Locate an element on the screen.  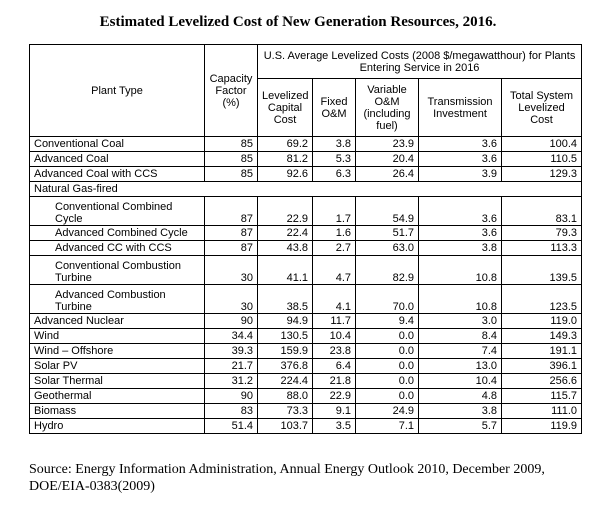
header-variable-om: Variable O&M (including fuel) is located at coordinates (387, 107).